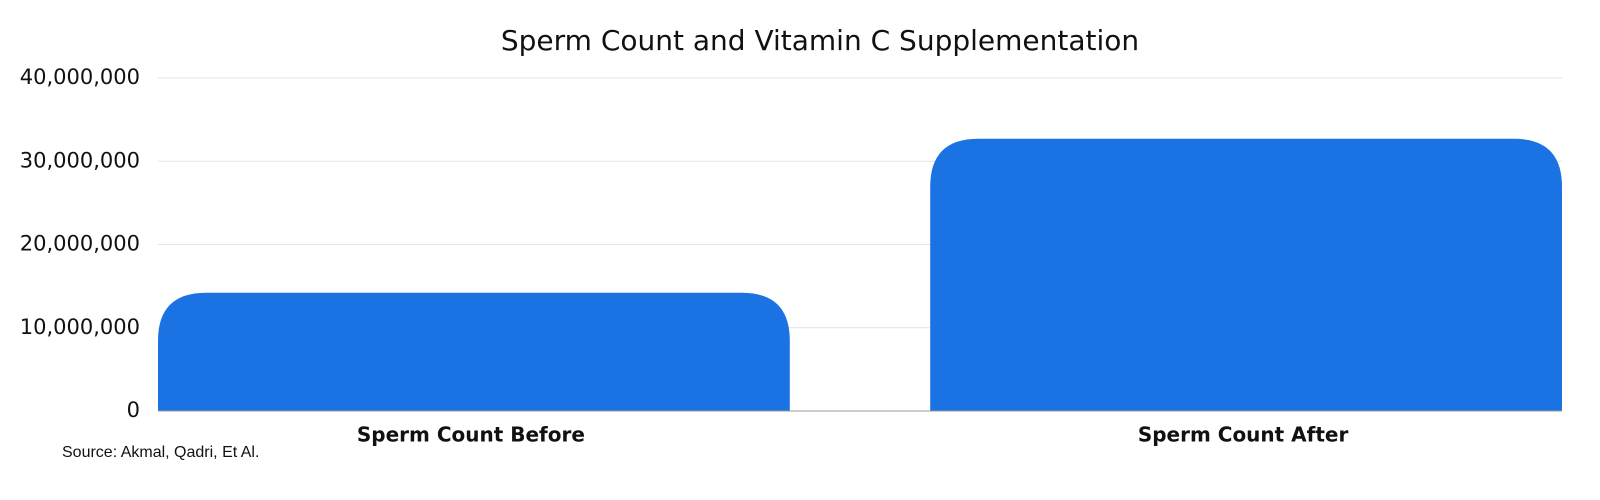 The height and width of the screenshot is (500, 1600). Describe the element at coordinates (80, 327) in the screenshot. I see `y-tick-label: 10,000,000` at that location.